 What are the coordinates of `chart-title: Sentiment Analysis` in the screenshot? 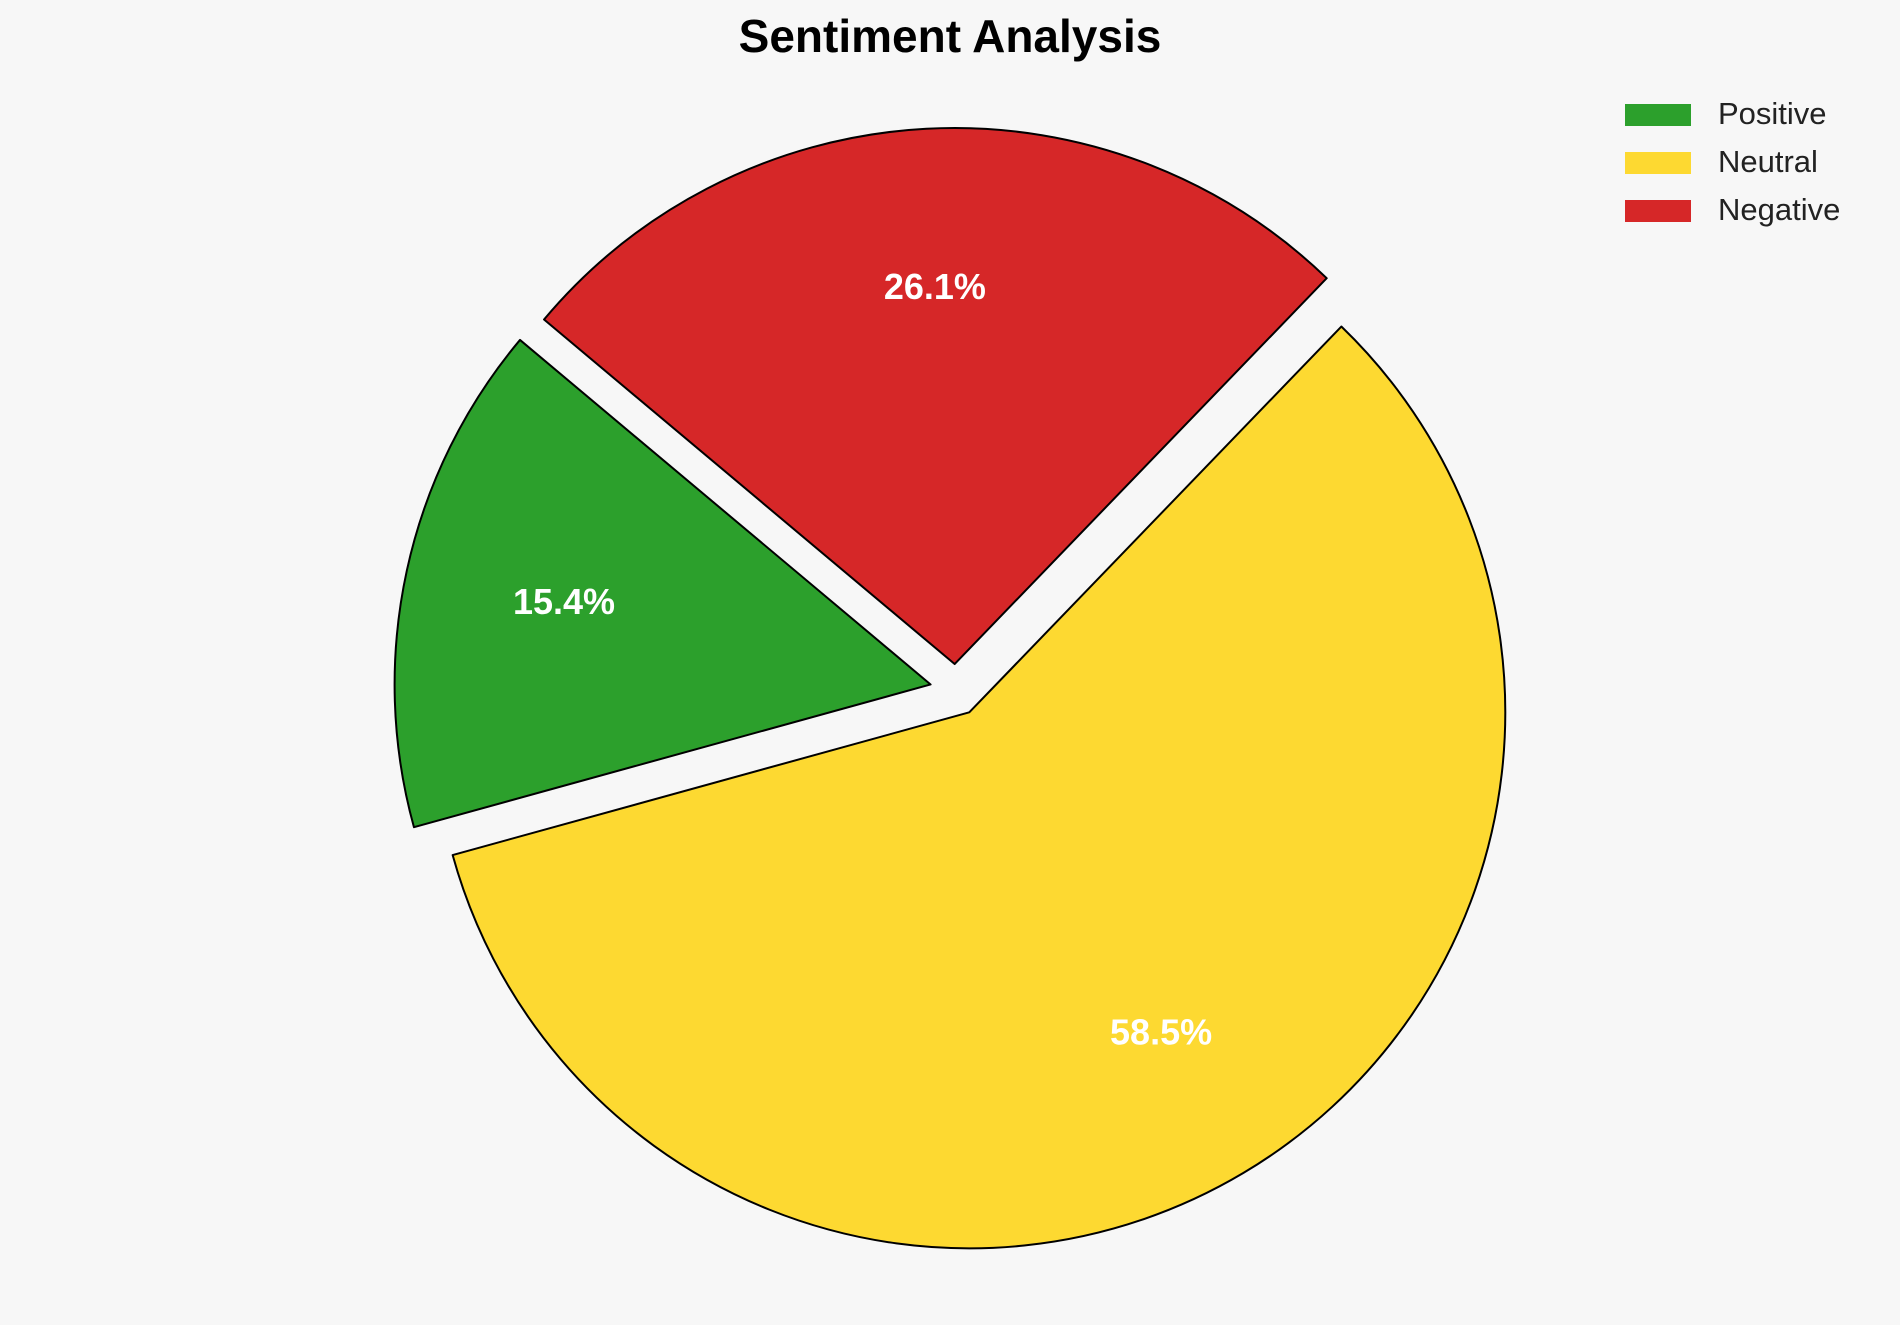 It's located at (950, 36).